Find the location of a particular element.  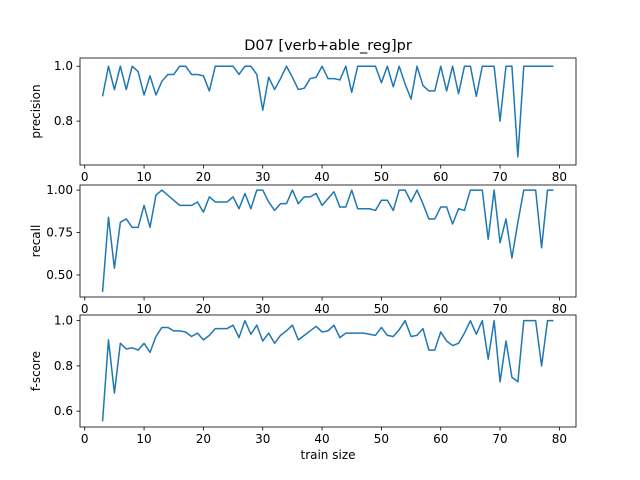

f-score-x-tick-label: 70 is located at coordinates (499, 439).